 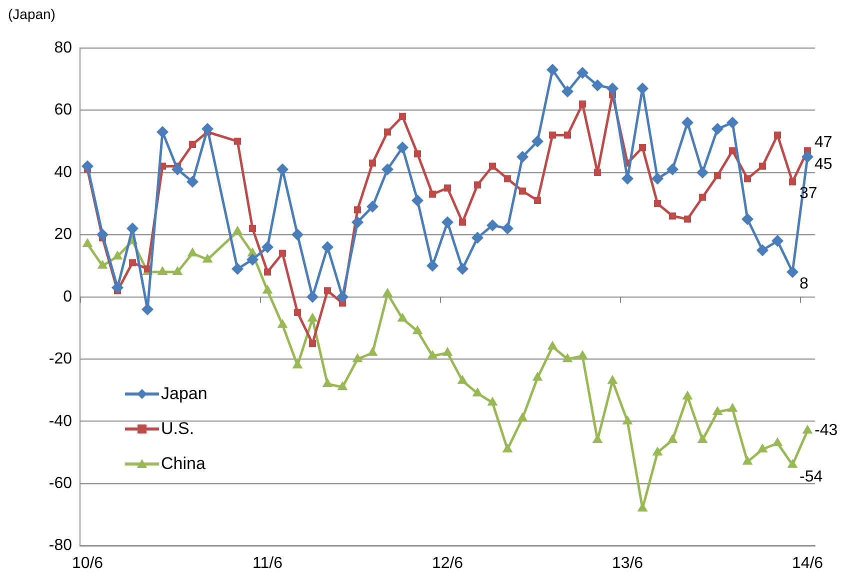 What do you see at coordinates (628, 563) in the screenshot?
I see `x-tick-label: 13/6` at bounding box center [628, 563].